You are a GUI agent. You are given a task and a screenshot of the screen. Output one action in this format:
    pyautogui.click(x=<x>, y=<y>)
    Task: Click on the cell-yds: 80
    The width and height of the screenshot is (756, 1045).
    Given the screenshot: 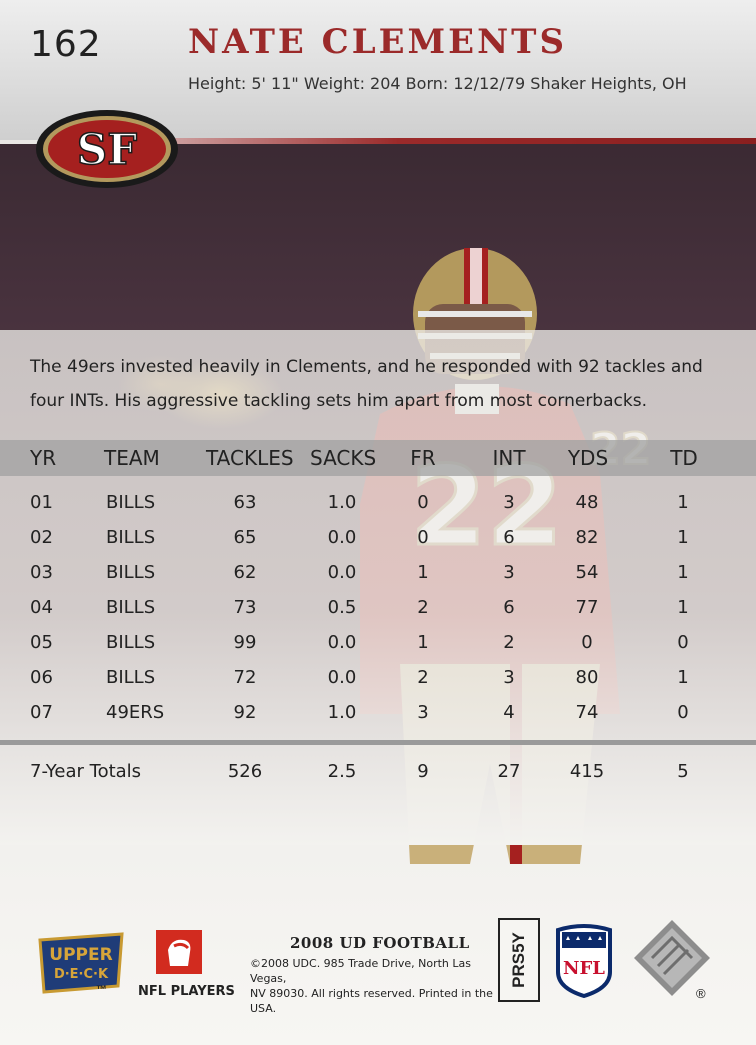 What is the action you would take?
    pyautogui.click(x=587, y=677)
    